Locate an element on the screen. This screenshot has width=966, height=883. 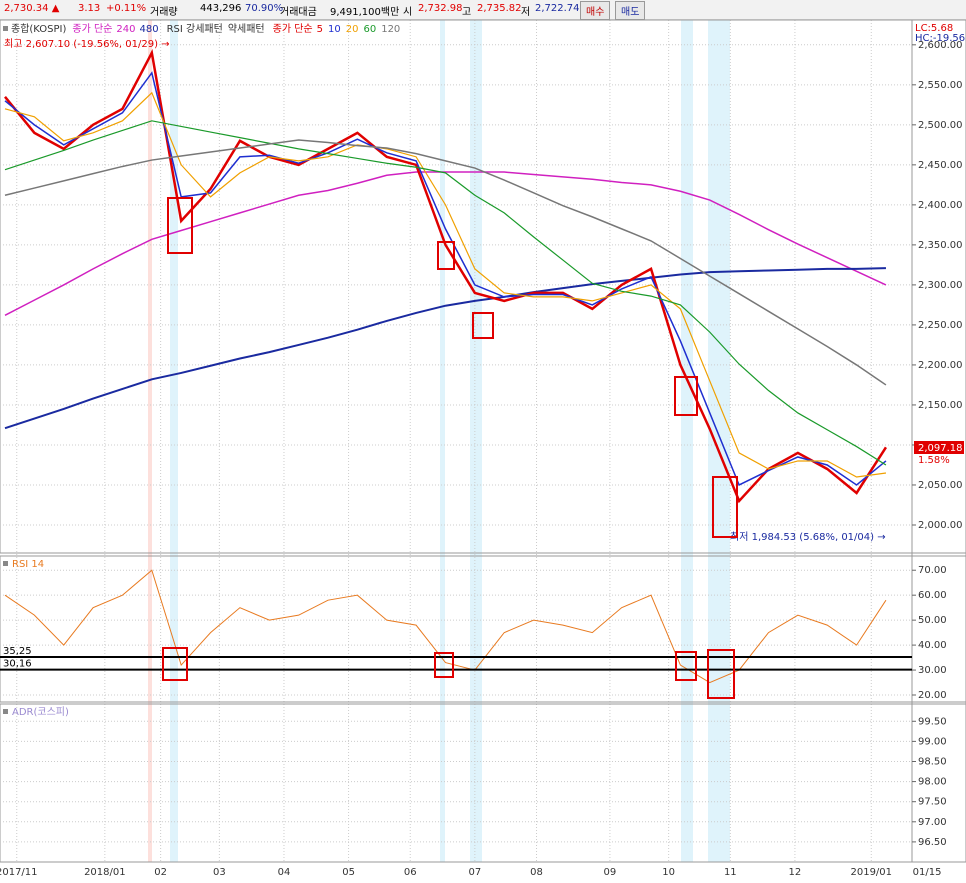
y-tick-label: 2,150.00 is located at coordinates (940, 405).